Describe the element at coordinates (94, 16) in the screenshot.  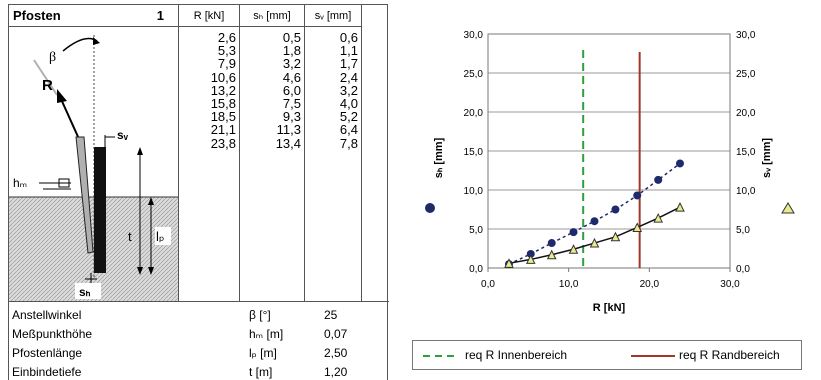
I see `sheet-title-cell: Pfosten 1` at that location.